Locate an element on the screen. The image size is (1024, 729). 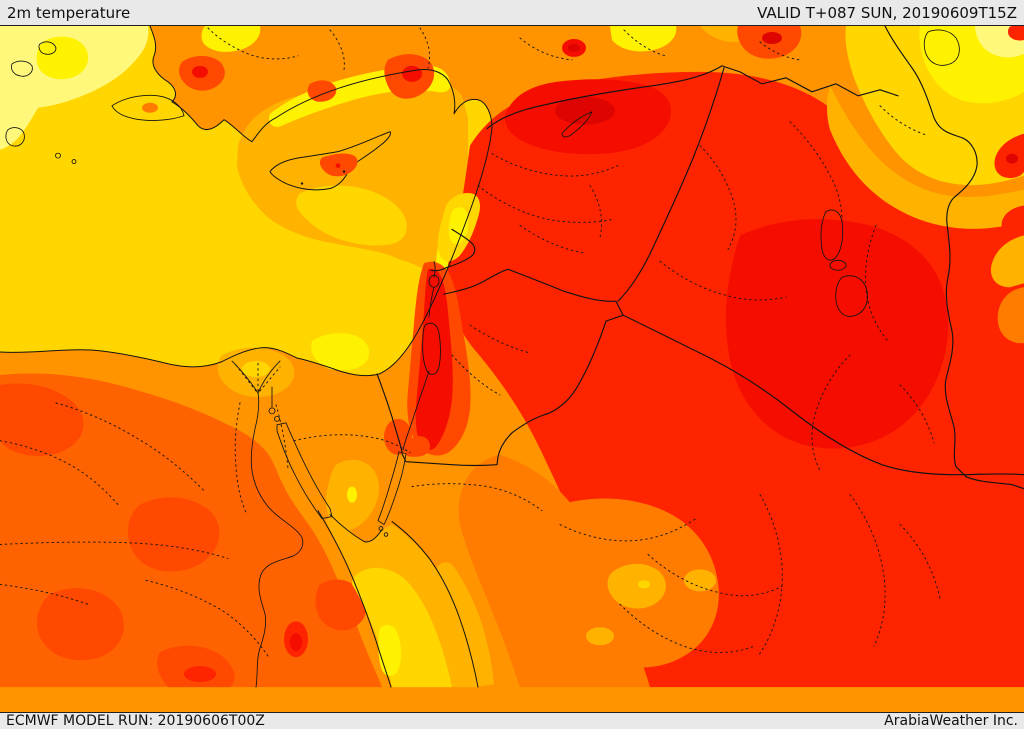
red-sea-east-coastline is located at coordinates (435, 604).